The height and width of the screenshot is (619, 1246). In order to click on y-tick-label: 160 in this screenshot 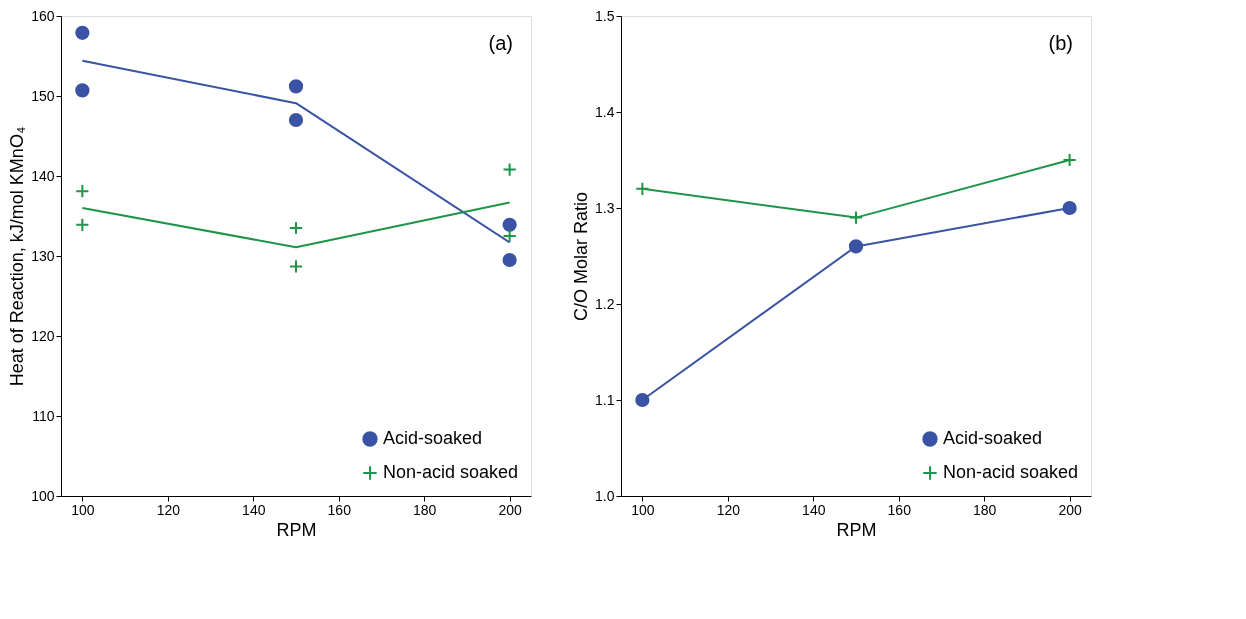, I will do `click(43, 15)`.